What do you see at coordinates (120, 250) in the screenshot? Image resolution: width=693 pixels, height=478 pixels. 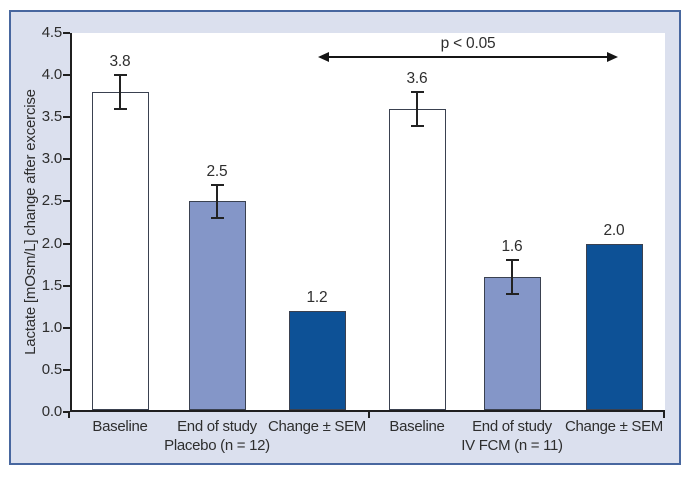 I see `bar-baseline-placebo` at bounding box center [120, 250].